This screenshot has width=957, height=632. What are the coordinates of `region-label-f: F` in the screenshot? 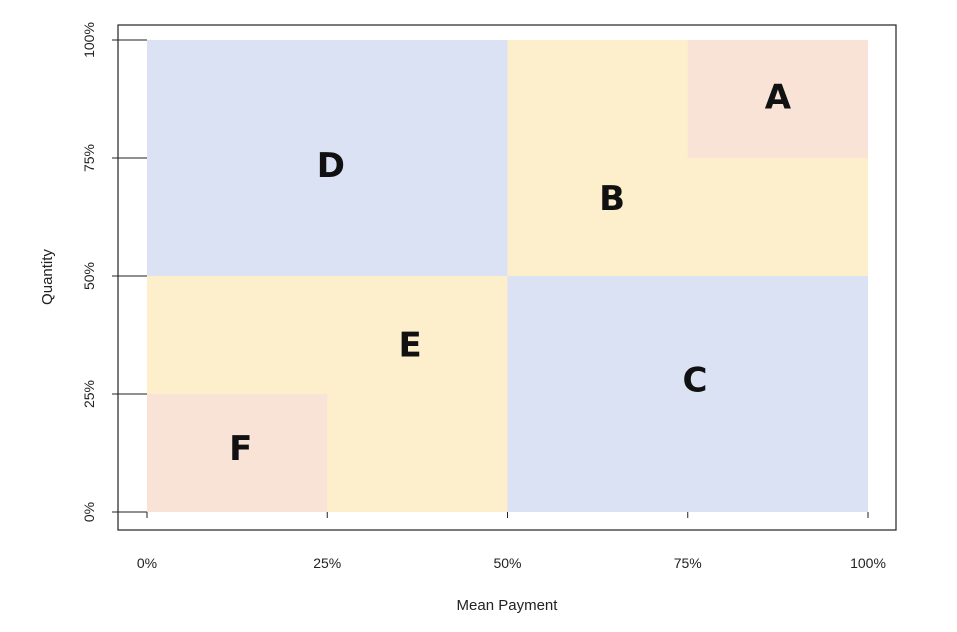 It's located at (240, 449).